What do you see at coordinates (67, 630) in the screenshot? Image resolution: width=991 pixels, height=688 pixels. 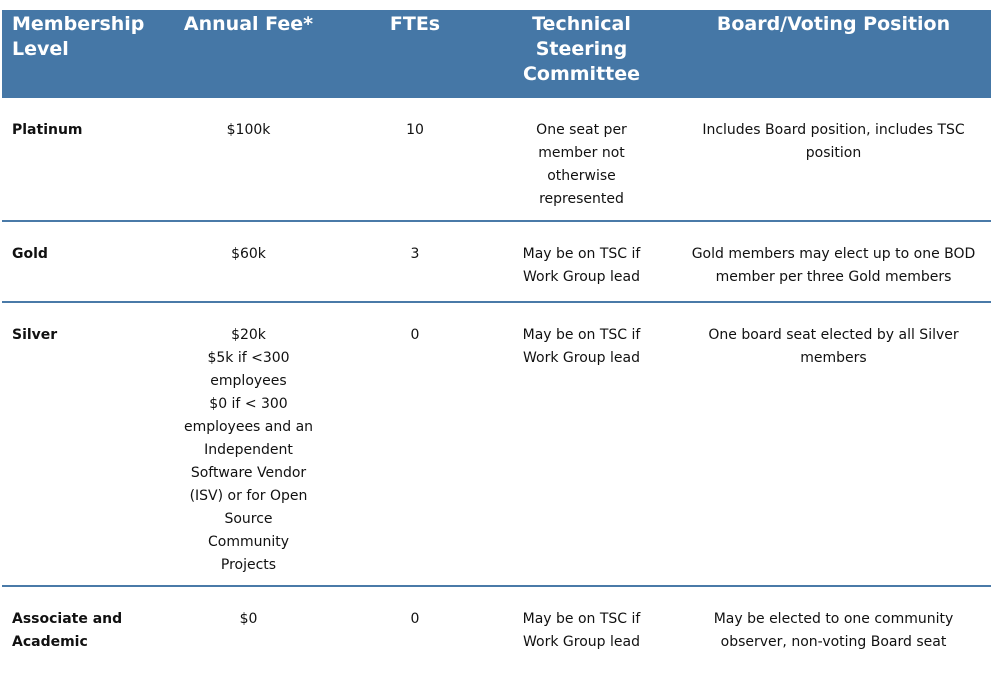 I see `cell-level: Associate and Academic` at bounding box center [67, 630].